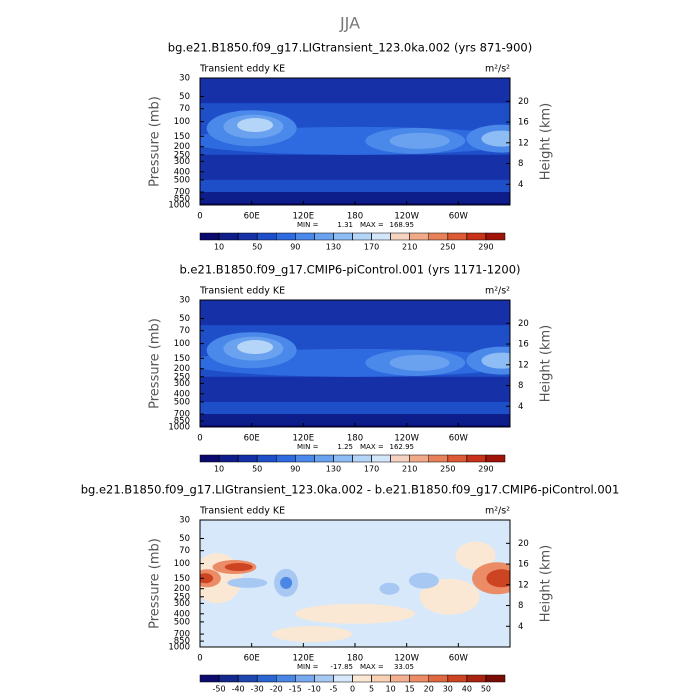  I want to click on x-tick-label: 60E, so click(252, 217).